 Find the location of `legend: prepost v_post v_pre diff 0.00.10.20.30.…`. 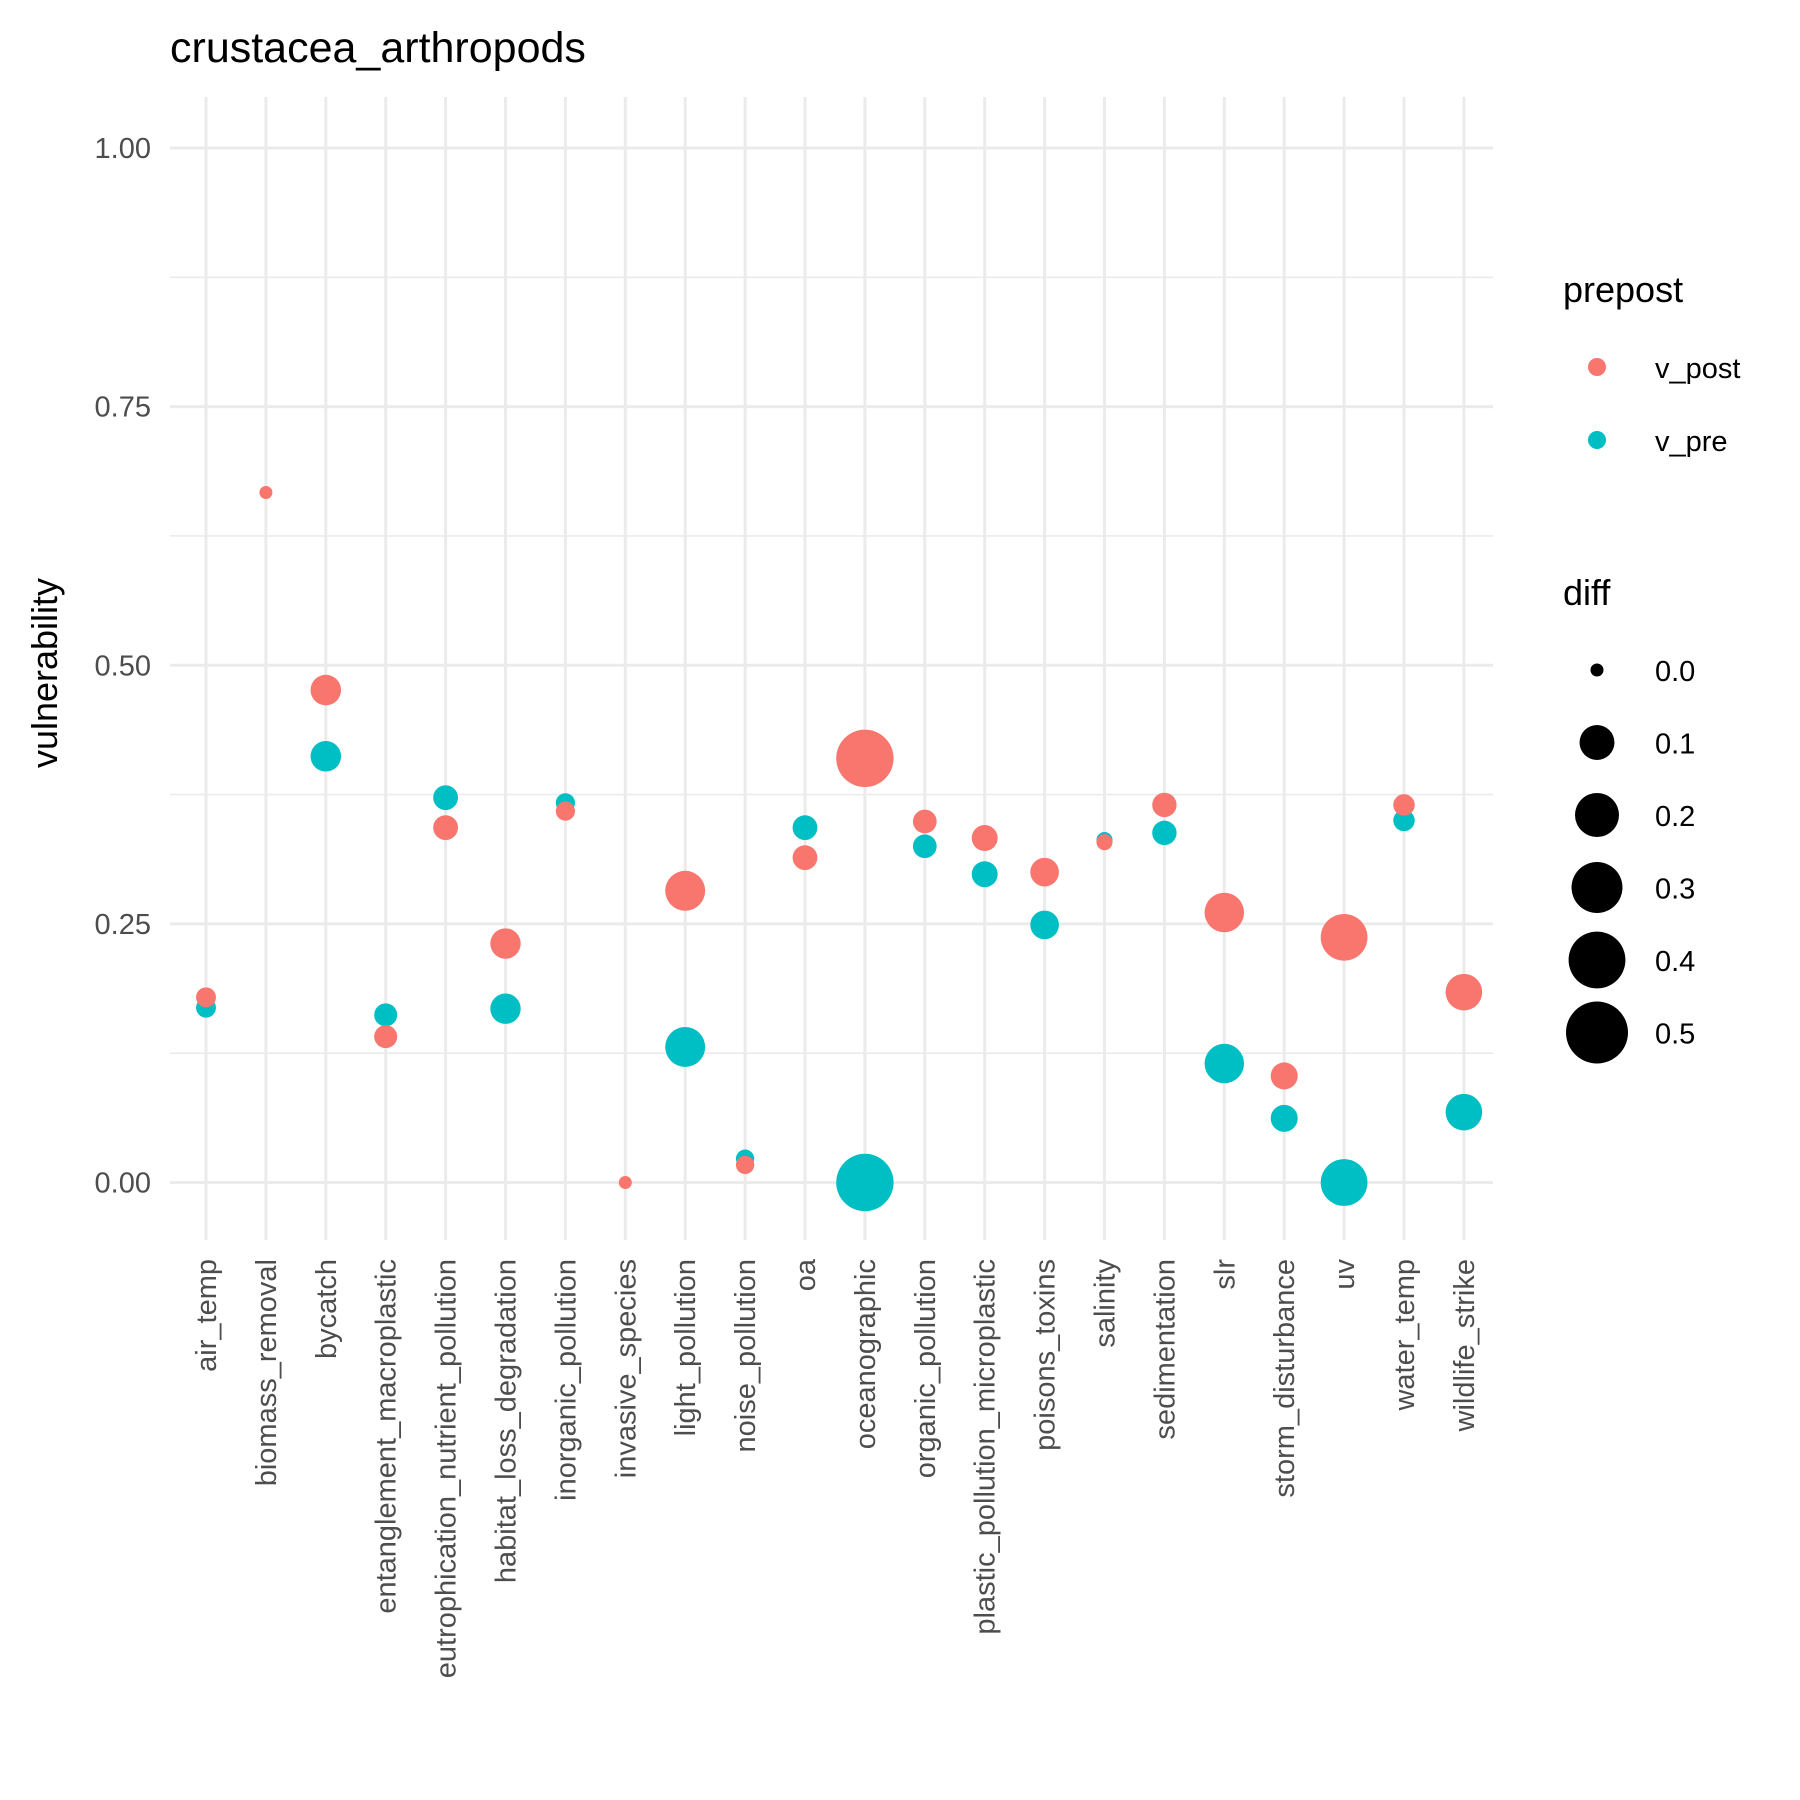

legend: prepost v_post v_pre diff 0.00.10.20.30.… is located at coordinates (1651, 666).